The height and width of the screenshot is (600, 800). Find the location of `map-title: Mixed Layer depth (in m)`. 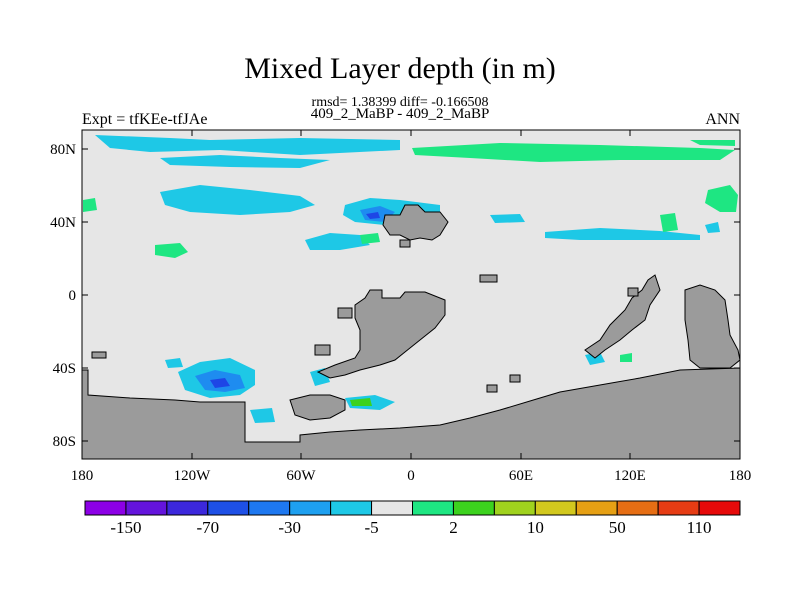

map-title: Mixed Layer depth (in m) is located at coordinates (400, 68).